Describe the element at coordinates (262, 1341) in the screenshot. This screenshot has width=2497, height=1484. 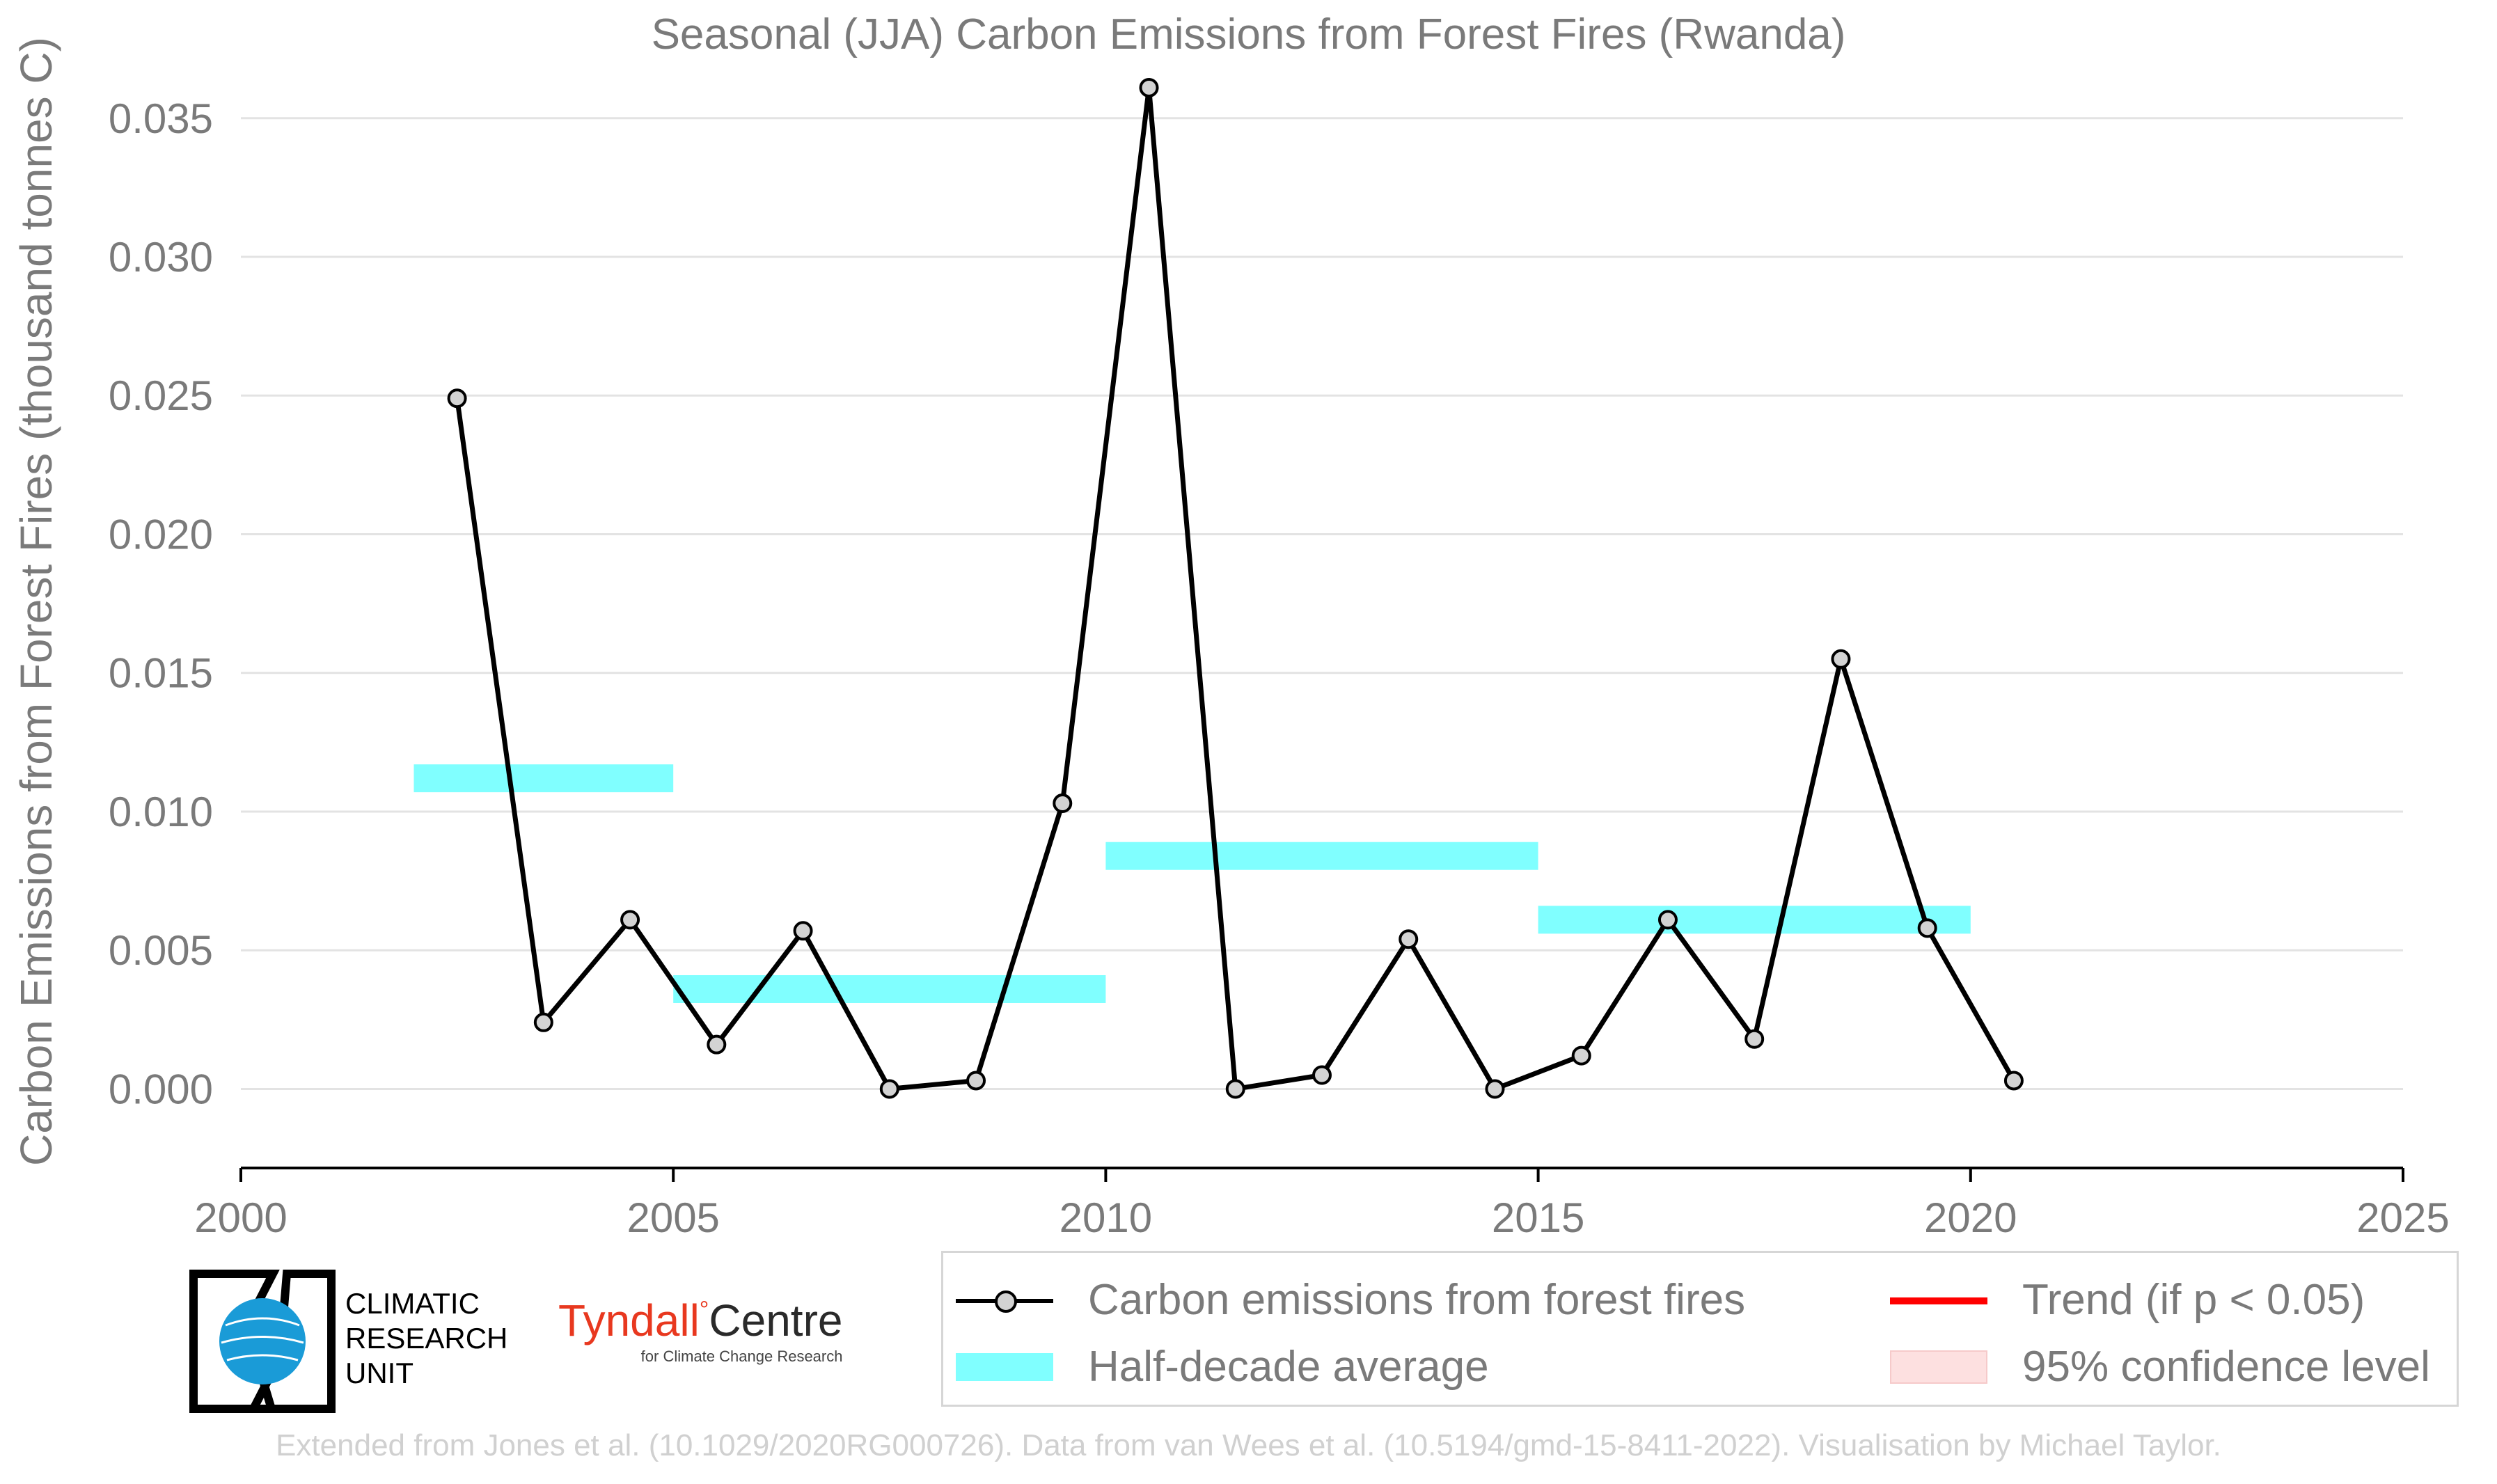
I see `cru-logo` at that location.